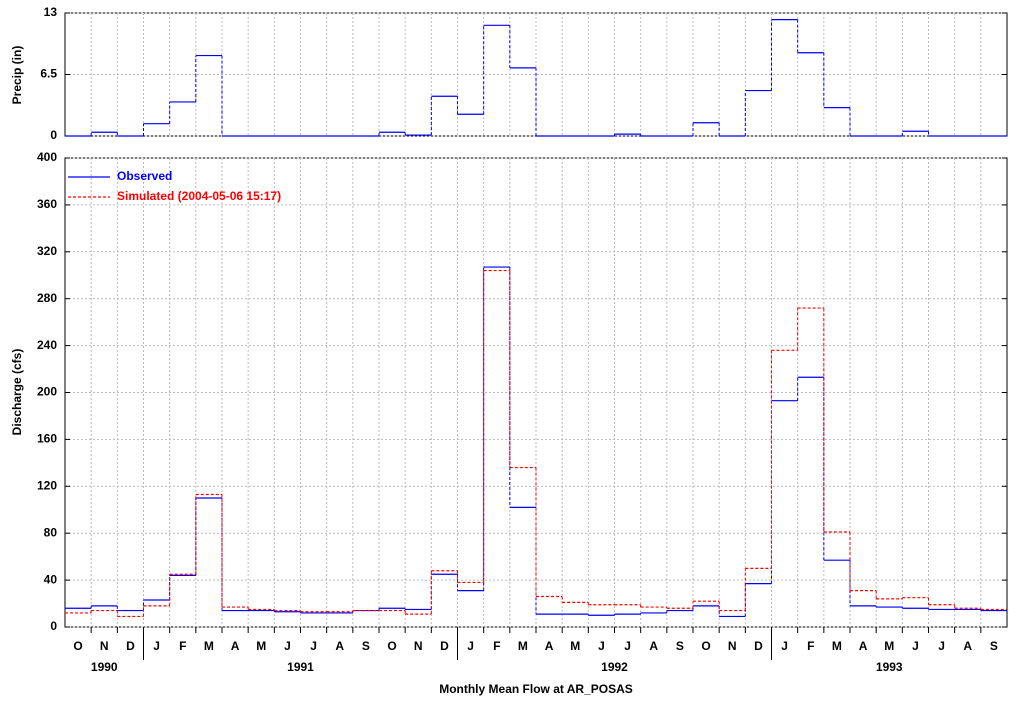 The width and height of the screenshot is (1009, 701). Describe the element at coordinates (47, 485) in the screenshot. I see `y-tick-label: 120` at that location.